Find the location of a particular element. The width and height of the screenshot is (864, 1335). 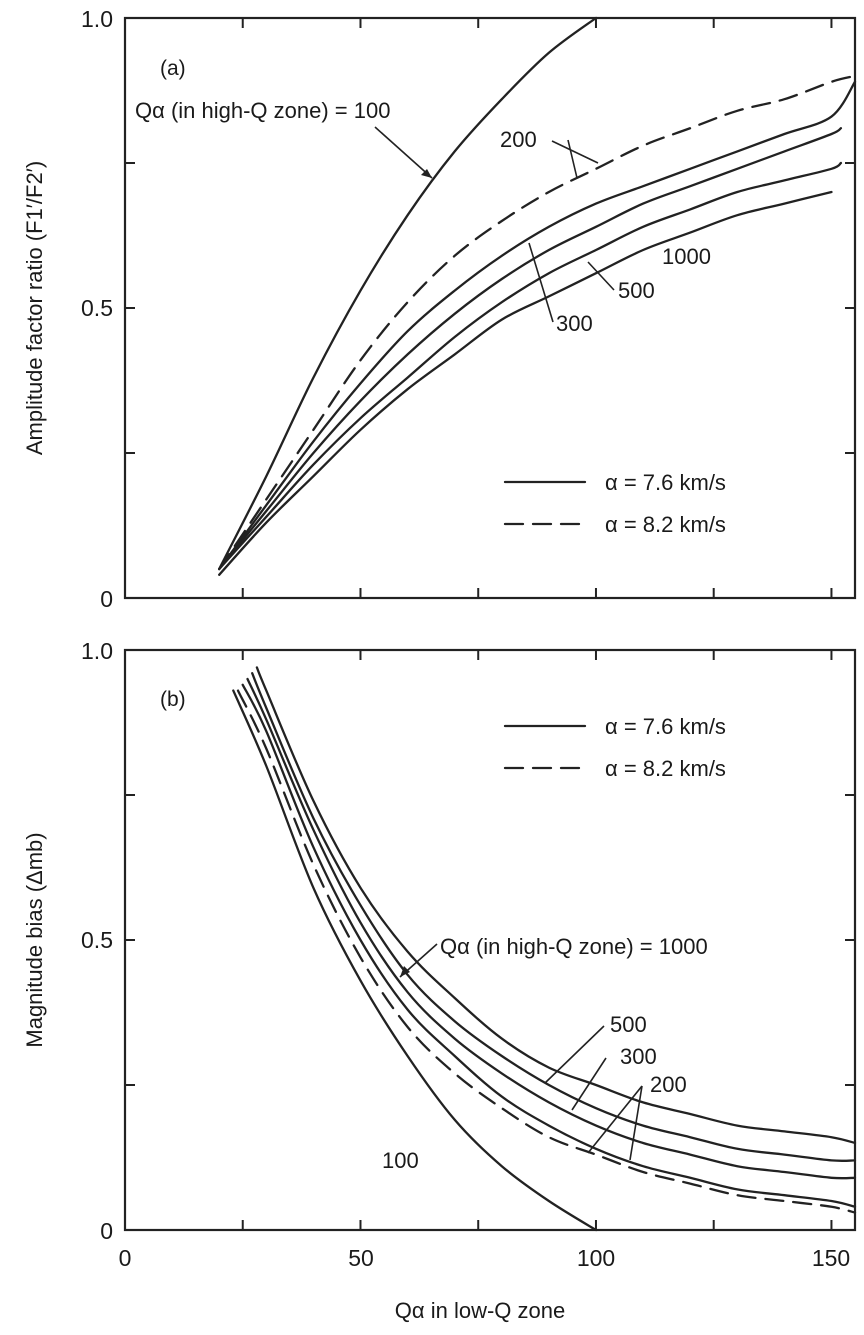

b-annotation-100: 100 is located at coordinates (400, 1160).